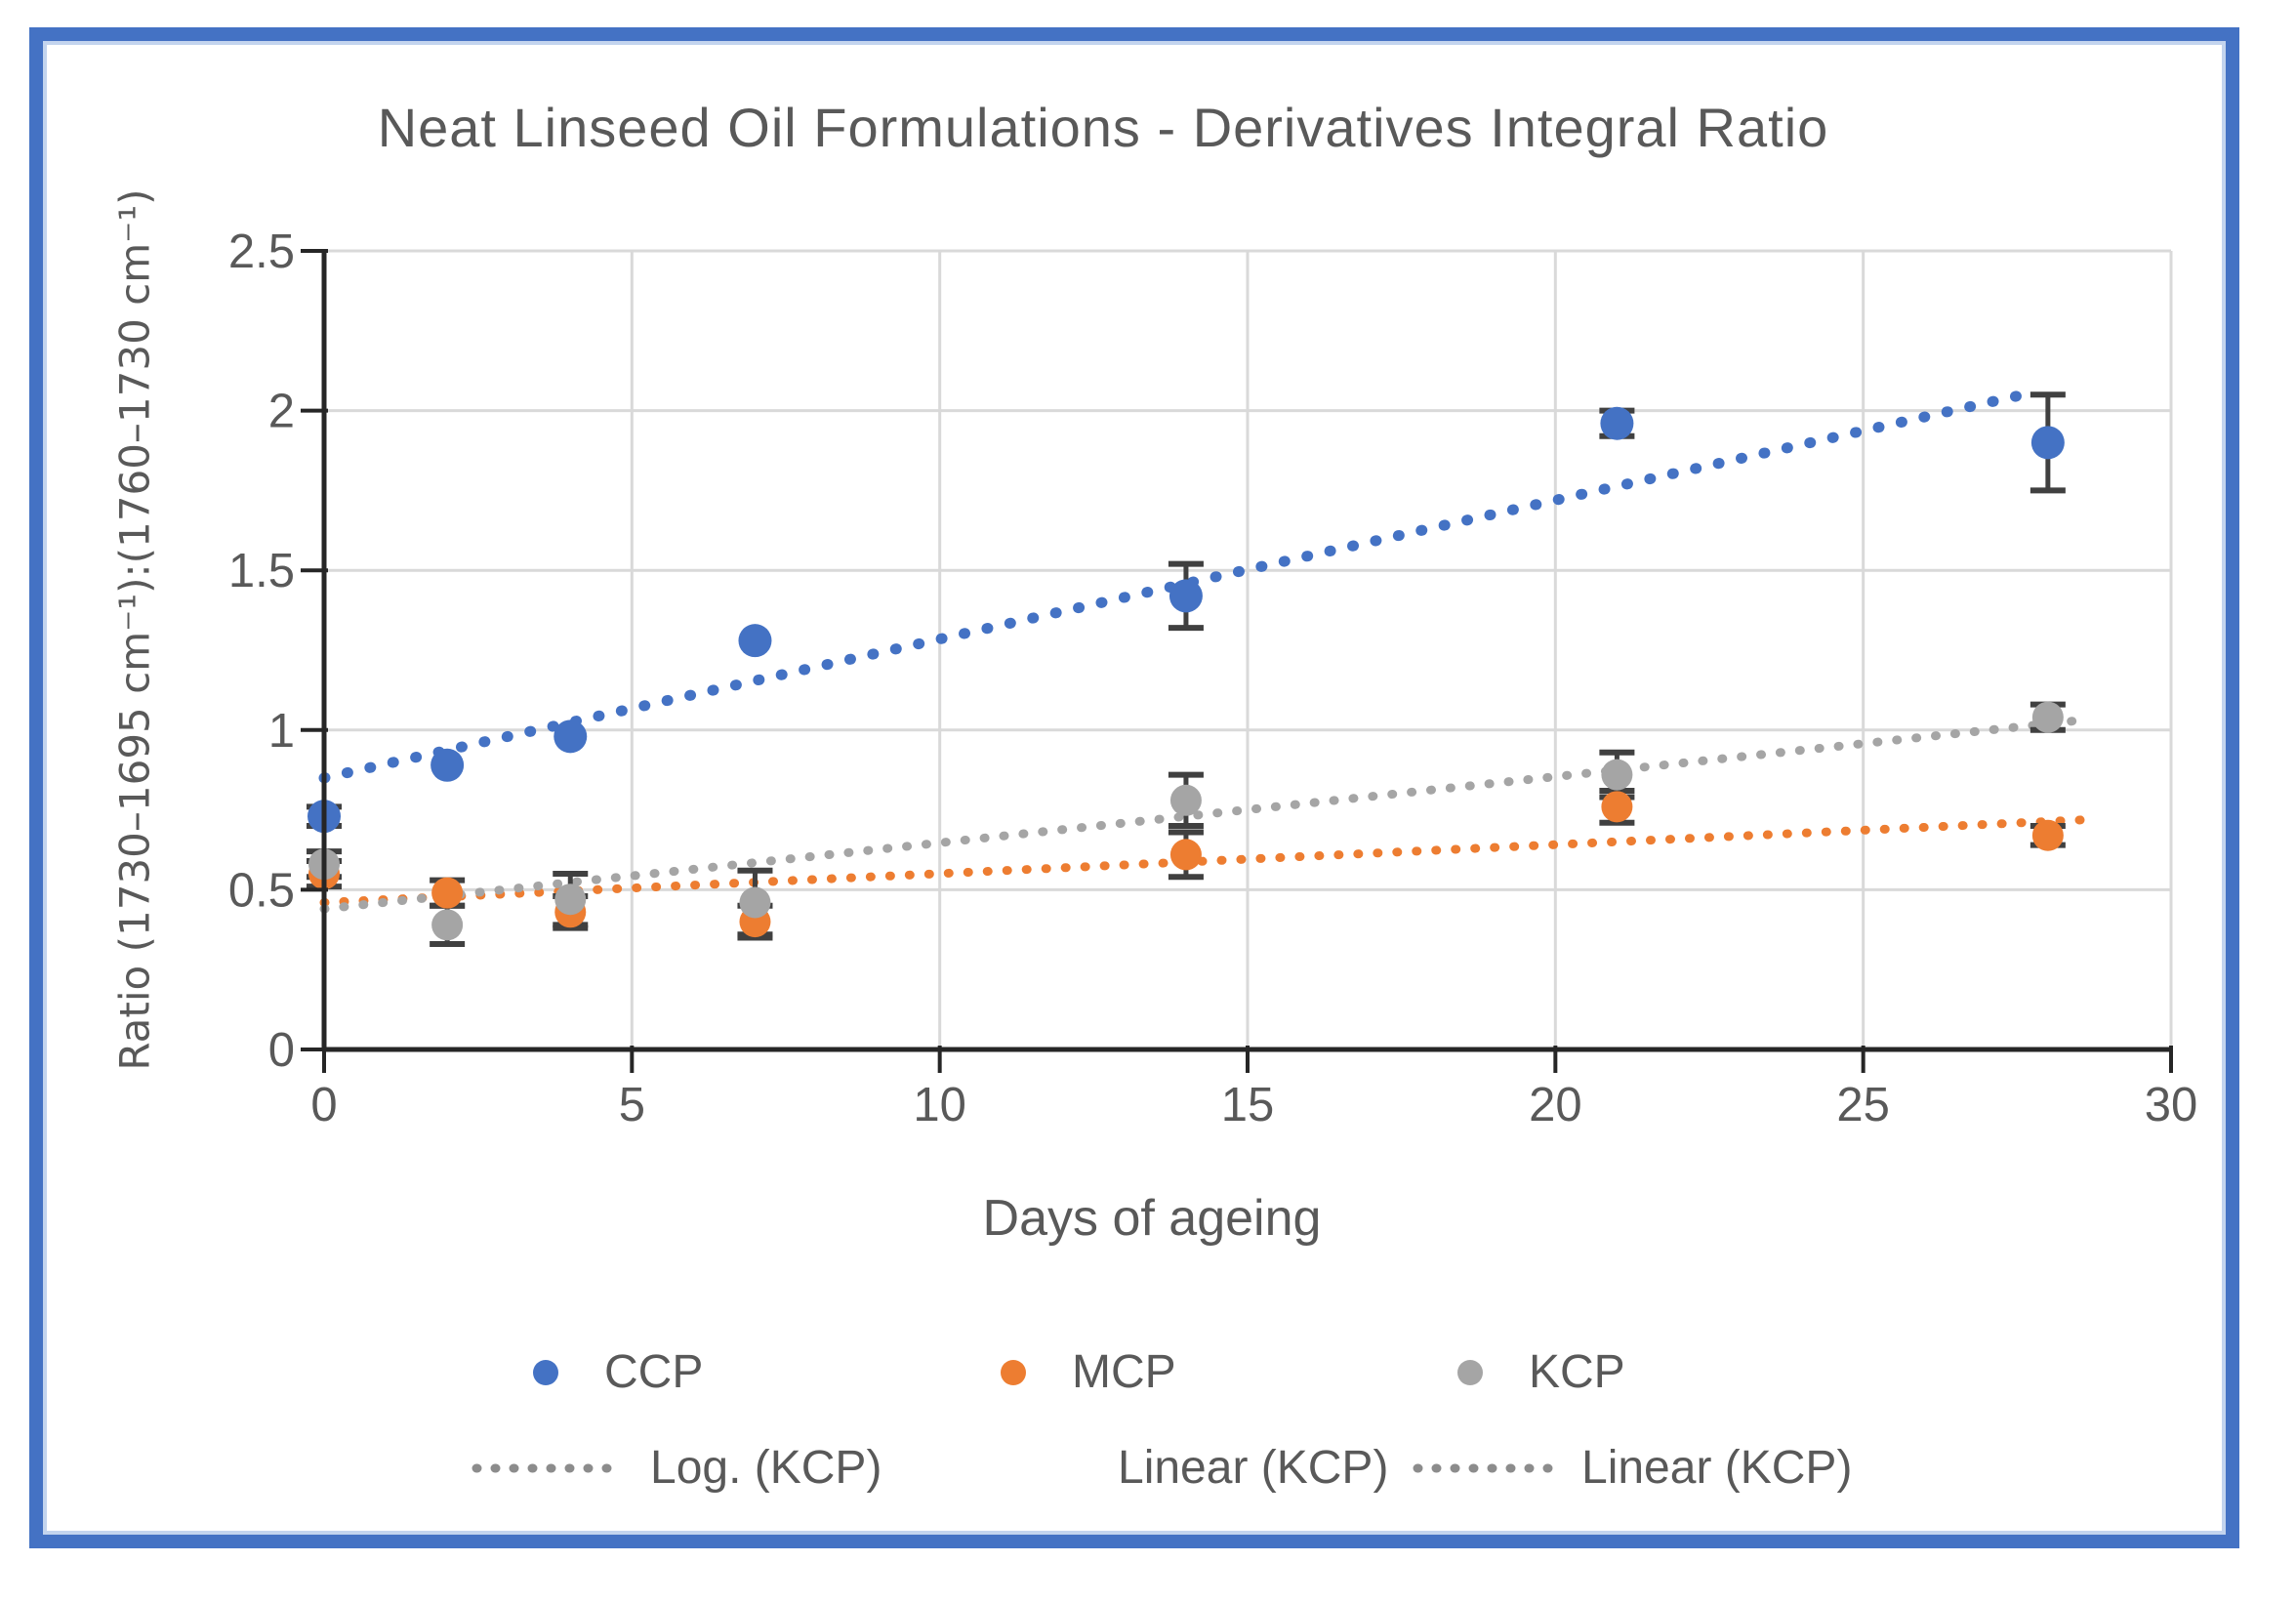 This screenshot has height=1603, width=2296. I want to click on x-axis-title: Days of ageing, so click(1152, 1219).